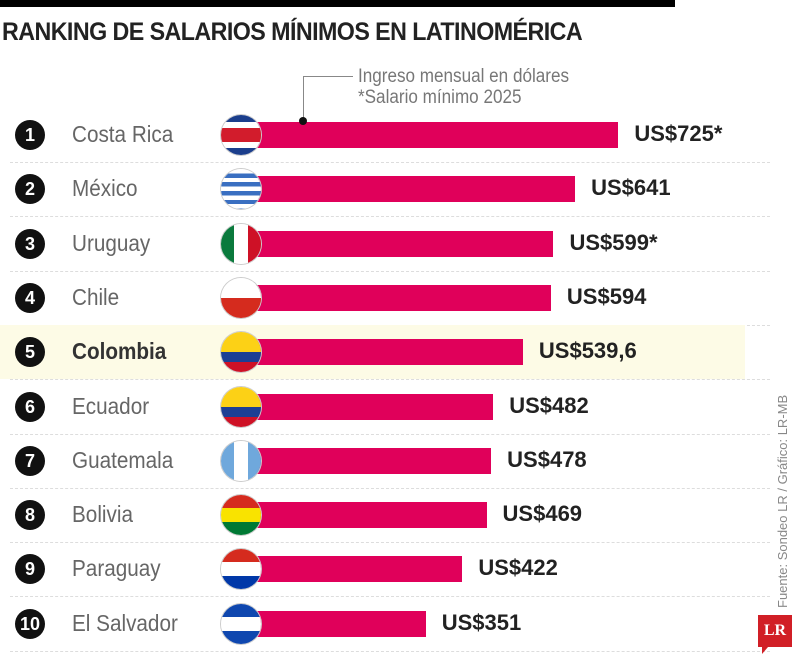 The width and height of the screenshot is (800, 666). What do you see at coordinates (30, 569) in the screenshot?
I see `rank-badge: 9` at bounding box center [30, 569].